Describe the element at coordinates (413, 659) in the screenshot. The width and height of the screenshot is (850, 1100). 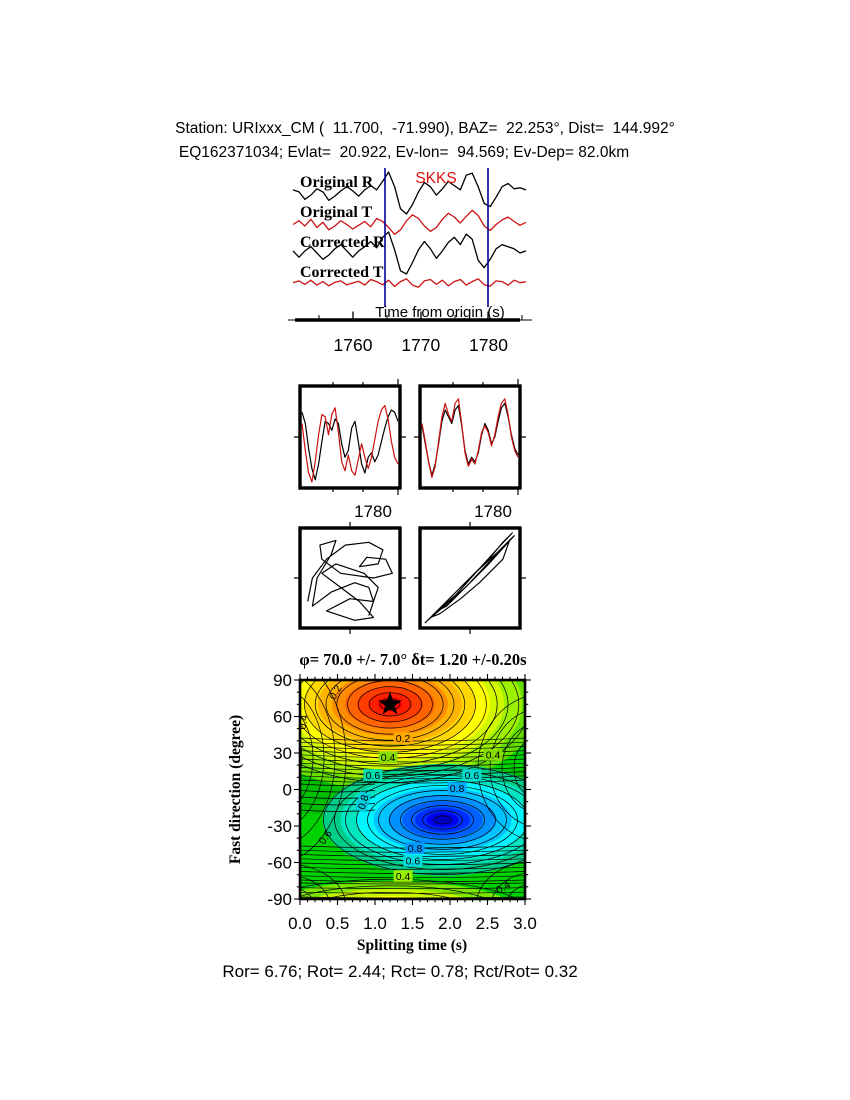
I see `contour-title: φ= 70.0 +/- 7.0° δt= 1.20 +/-0.20s` at that location.